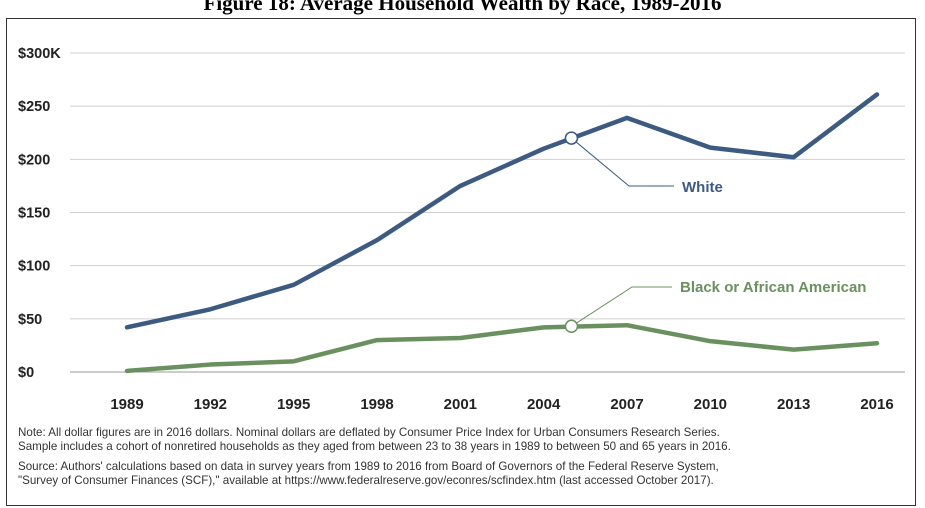 The height and width of the screenshot is (508, 925). Describe the element at coordinates (126, 404) in the screenshot. I see `x-tick-label: 1989` at that location.